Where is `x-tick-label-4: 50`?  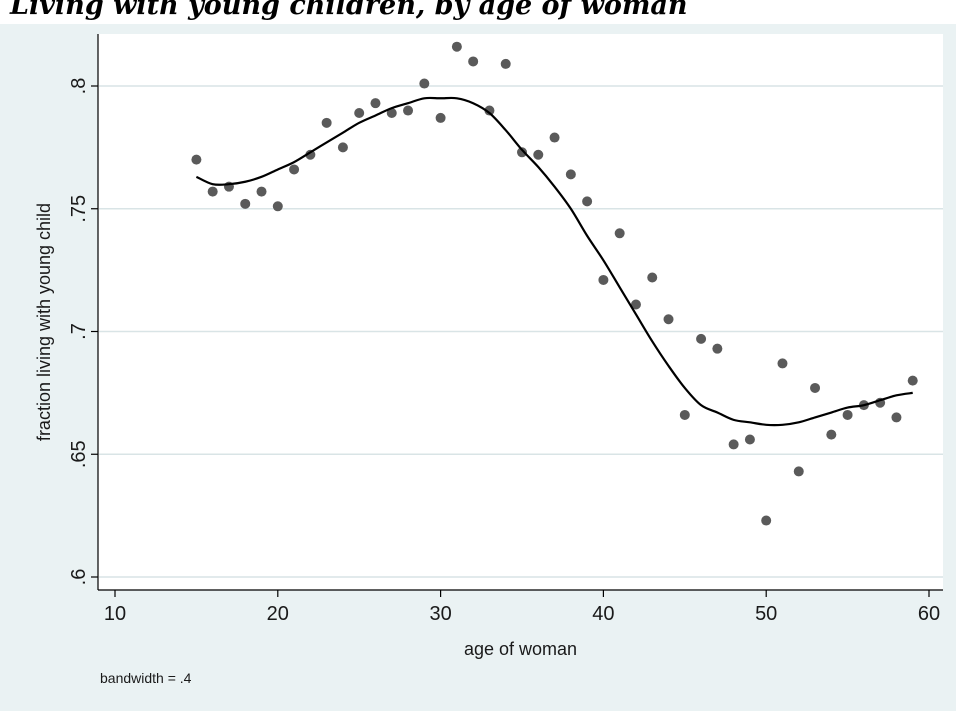
x-tick-label-4: 50 is located at coordinates (766, 614).